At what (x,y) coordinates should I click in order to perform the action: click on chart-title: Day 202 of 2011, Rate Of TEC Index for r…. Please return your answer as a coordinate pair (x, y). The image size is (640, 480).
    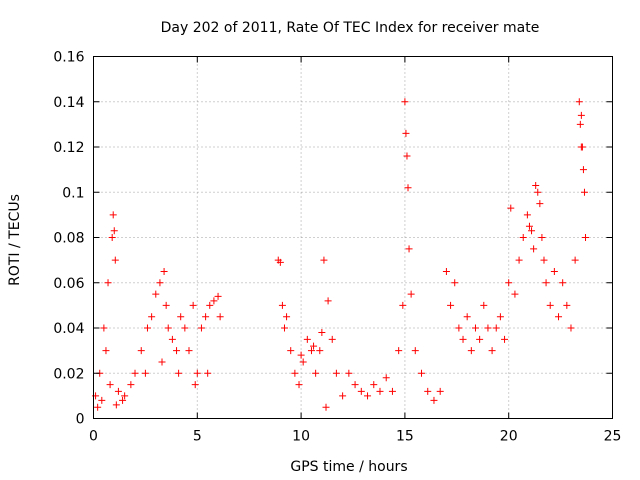
    Looking at the image, I should click on (350, 28).